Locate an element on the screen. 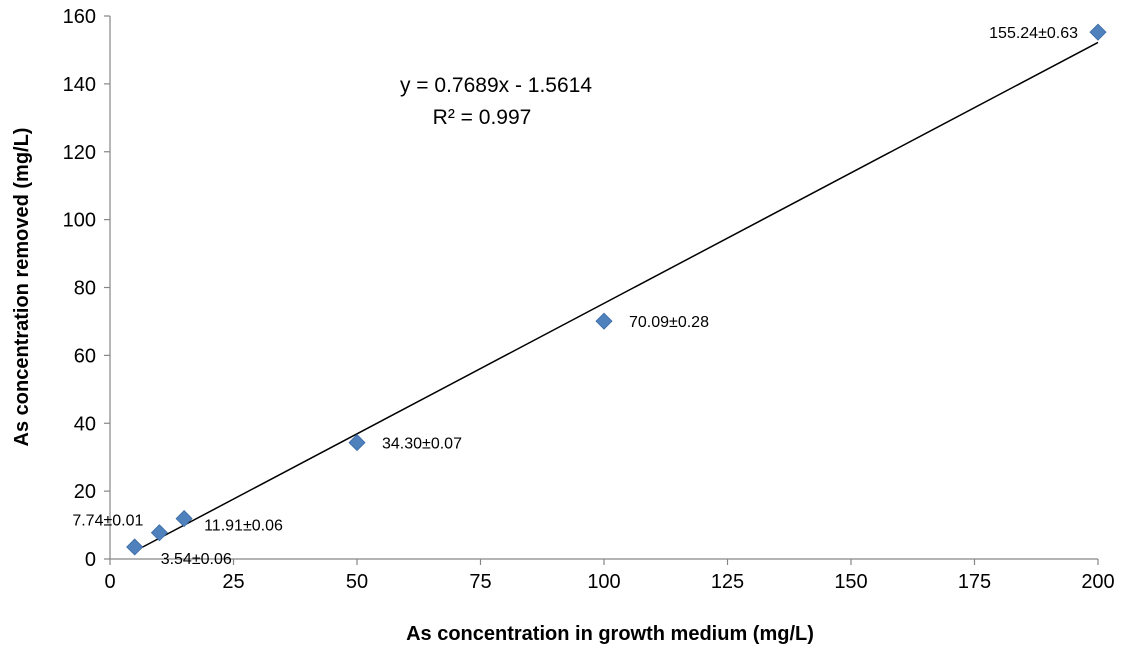 The width and height of the screenshot is (1124, 652). x-tick-label: 200 is located at coordinates (1097, 582).